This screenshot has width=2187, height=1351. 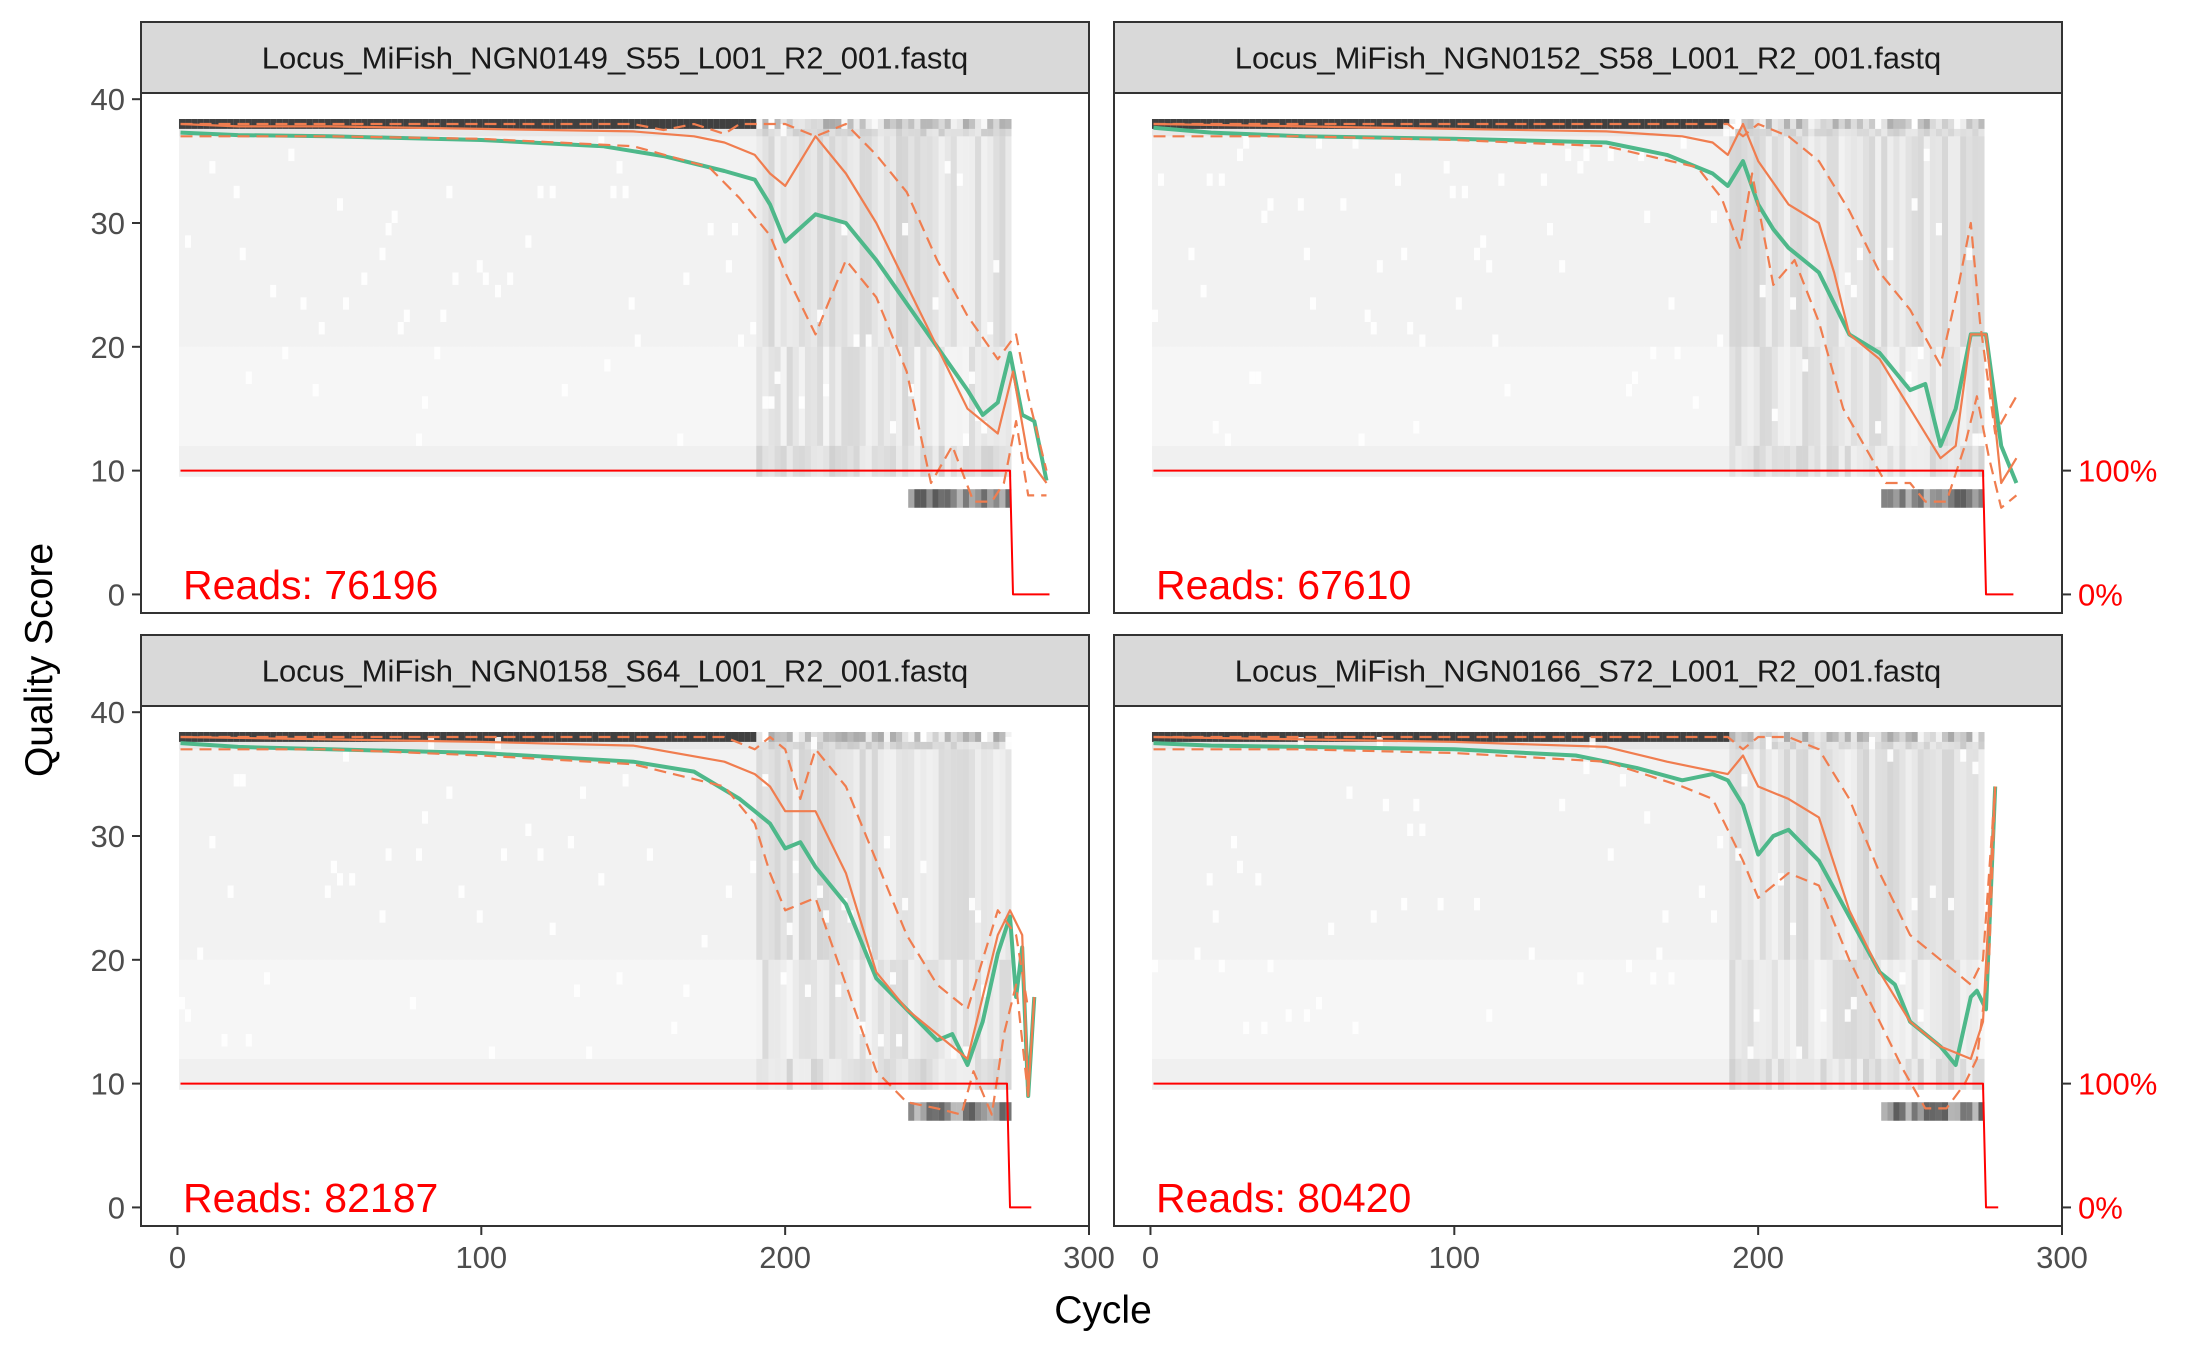 What do you see at coordinates (310, 585) in the screenshot?
I see `reads-count-label: Reads: 76196` at bounding box center [310, 585].